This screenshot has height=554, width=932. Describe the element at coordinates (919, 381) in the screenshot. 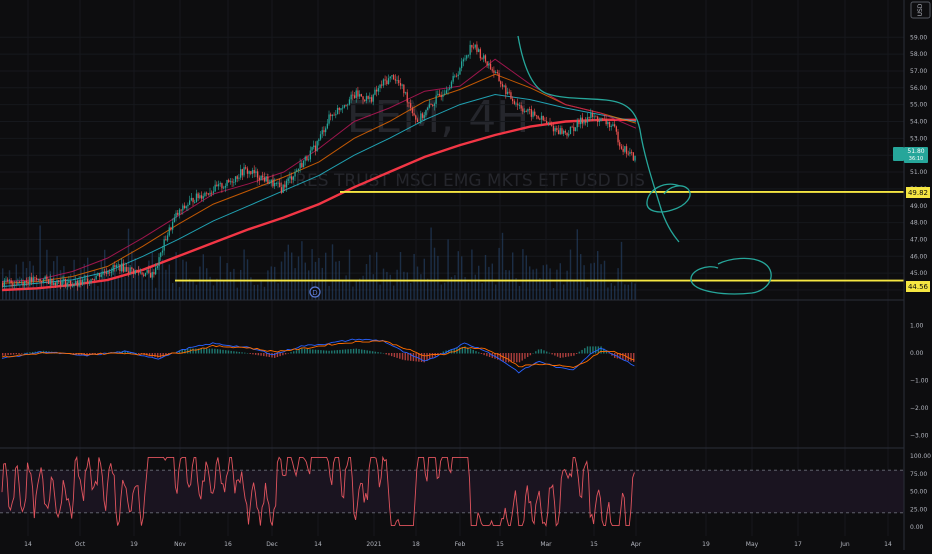

I see `macd-tick-label: −1.00` at that location.